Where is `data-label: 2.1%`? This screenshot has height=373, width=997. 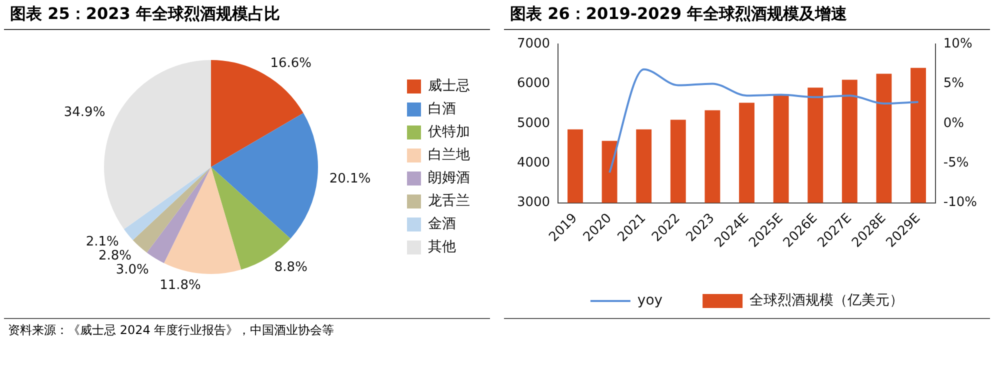
data-label: 2.1% is located at coordinates (102, 242).